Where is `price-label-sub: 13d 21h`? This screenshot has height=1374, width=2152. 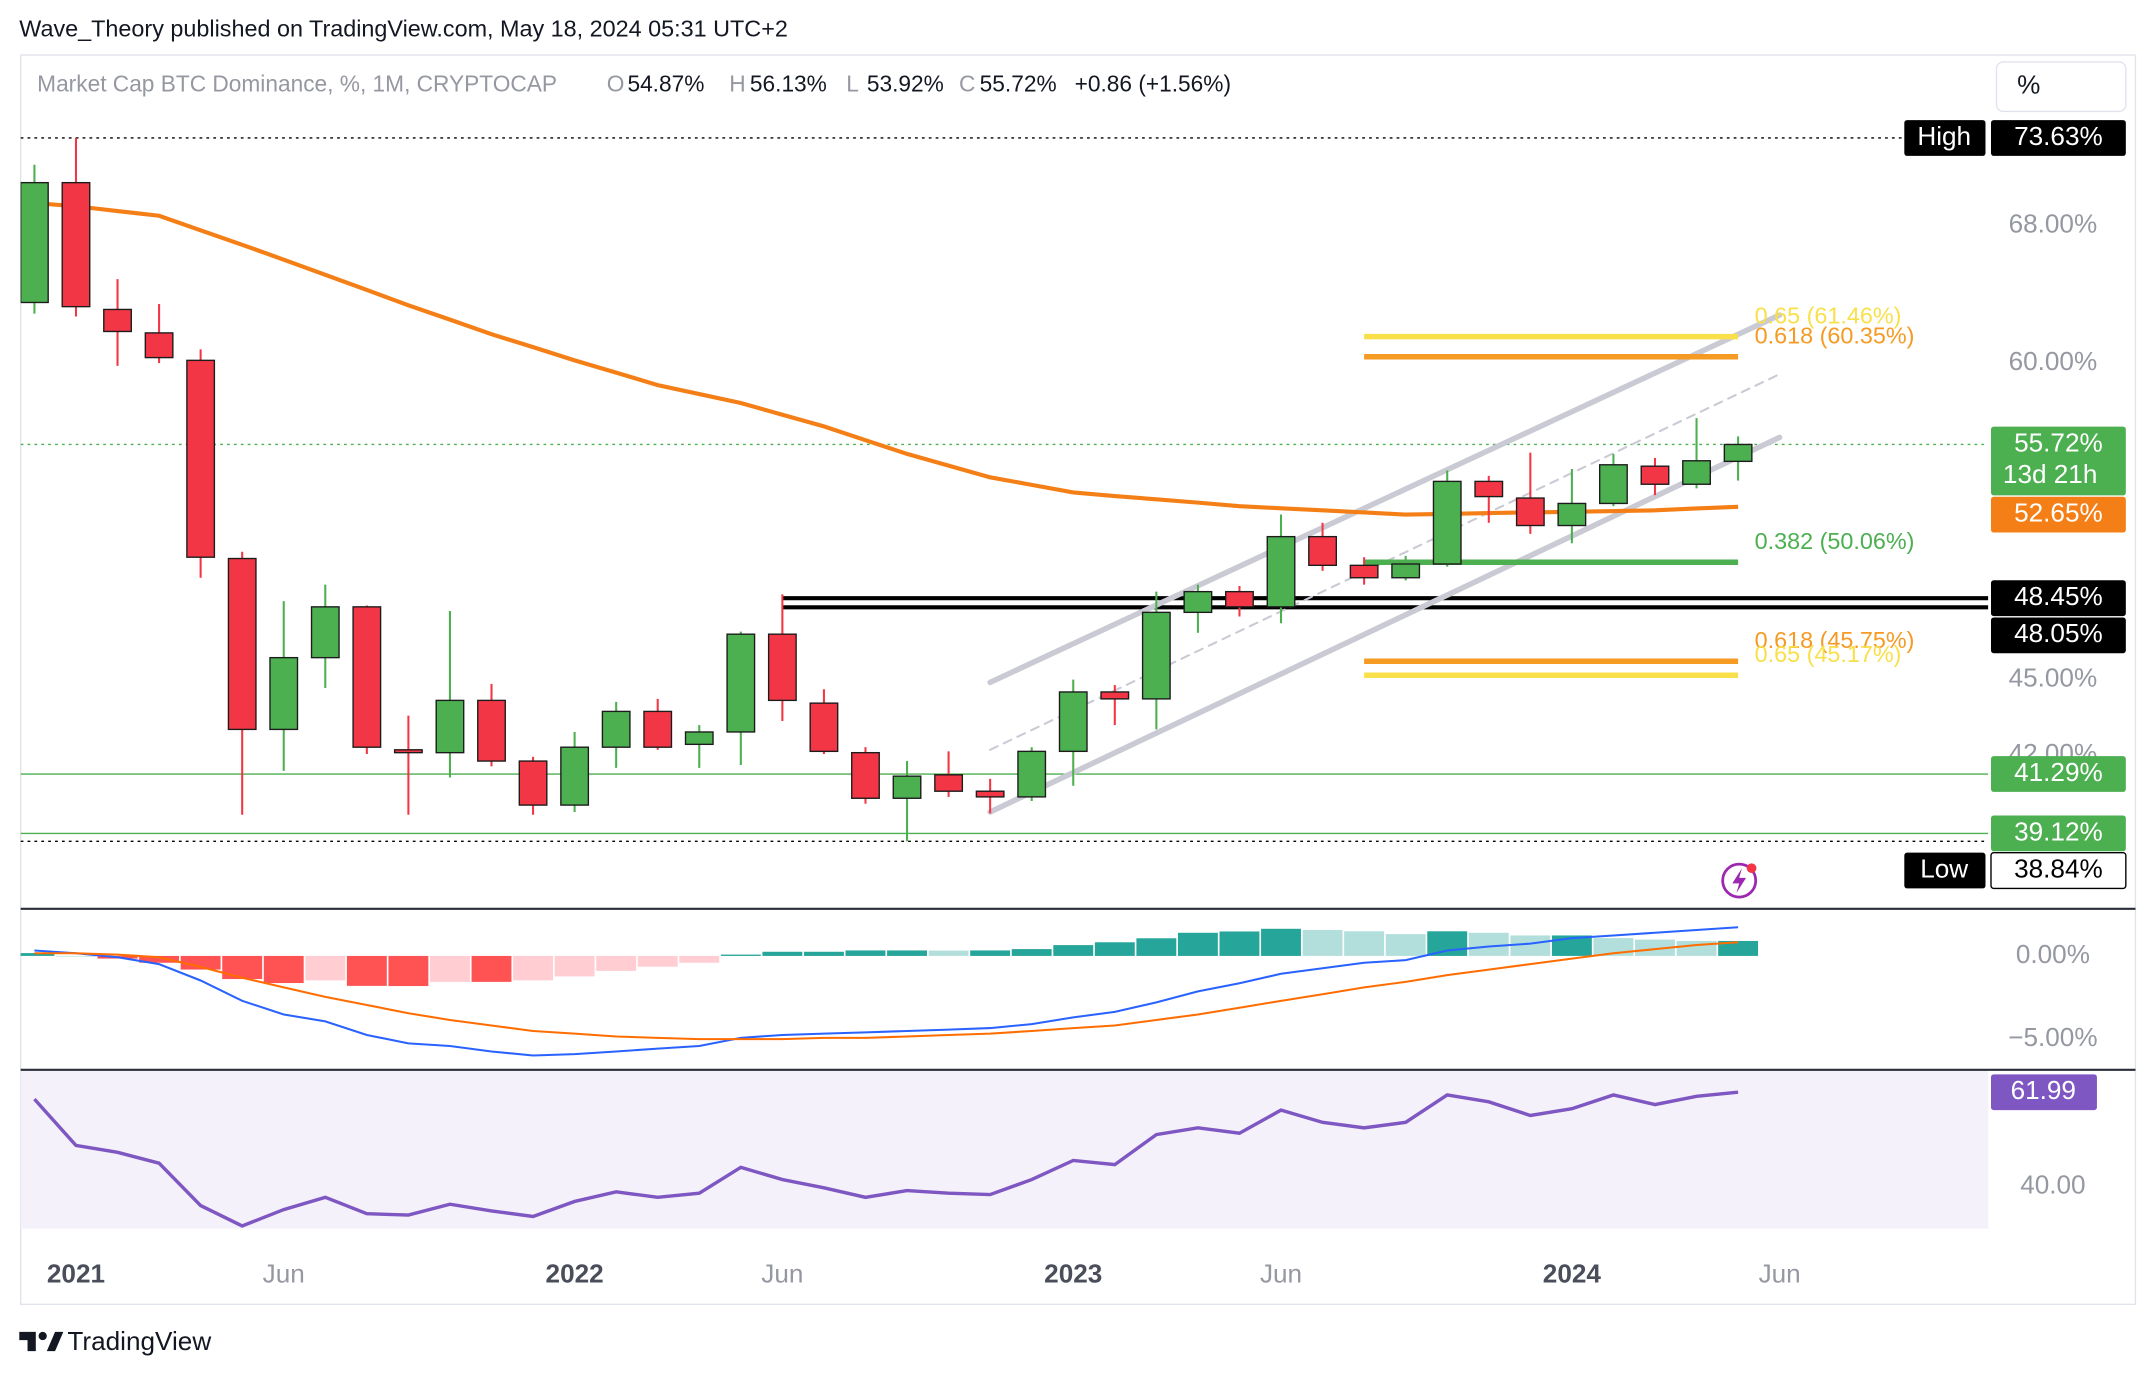 price-label-sub: 13d 21h is located at coordinates (2050, 474).